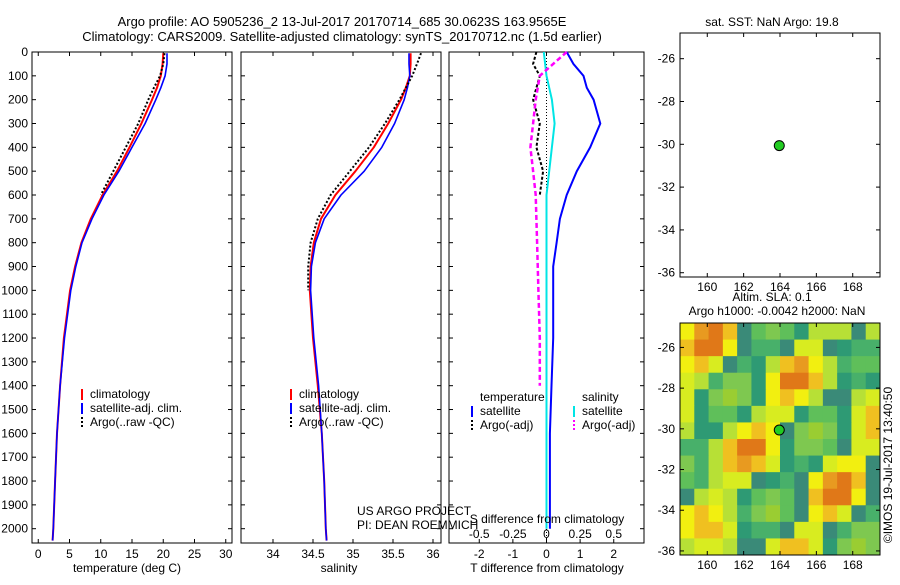 Image resolution: width=900 pixels, height=585 pixels. What do you see at coordinates (339, 568) in the screenshot?
I see `salinity-xlabel: salinity` at bounding box center [339, 568].